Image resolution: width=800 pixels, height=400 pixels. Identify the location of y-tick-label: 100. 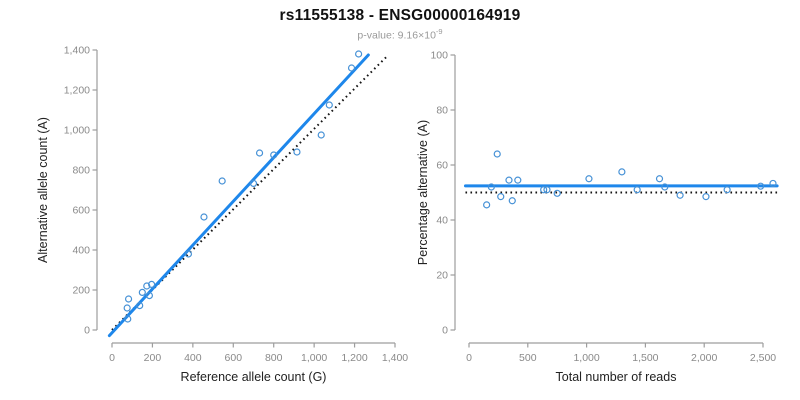
(439, 56).